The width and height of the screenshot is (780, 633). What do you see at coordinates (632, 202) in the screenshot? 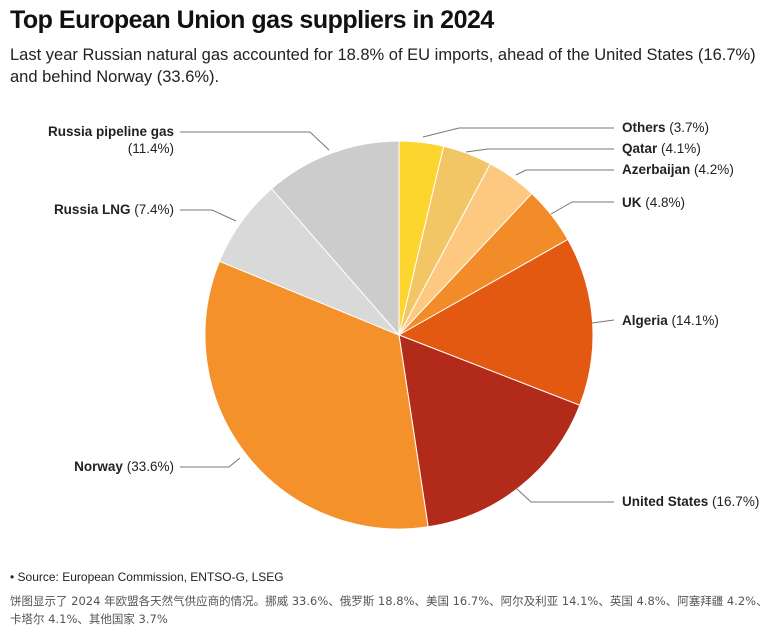
I see `slice-label-name: UK` at bounding box center [632, 202].